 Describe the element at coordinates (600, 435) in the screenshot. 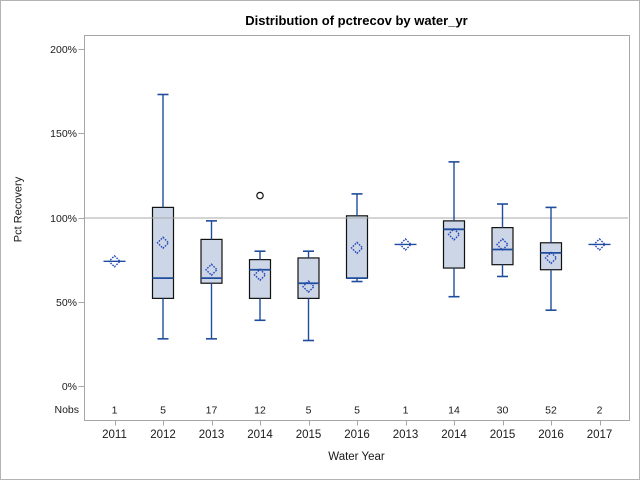

I see `x-tick-label-year: 2017` at that location.